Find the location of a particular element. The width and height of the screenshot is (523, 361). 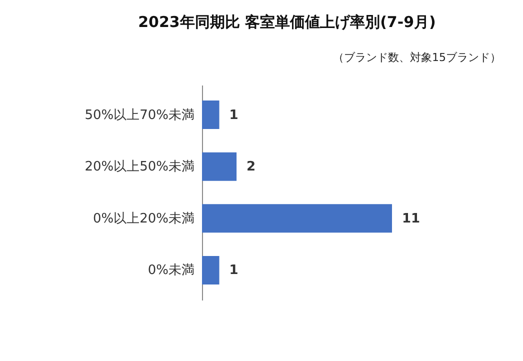

y-tick-label: 0%未満 is located at coordinates (171, 270).